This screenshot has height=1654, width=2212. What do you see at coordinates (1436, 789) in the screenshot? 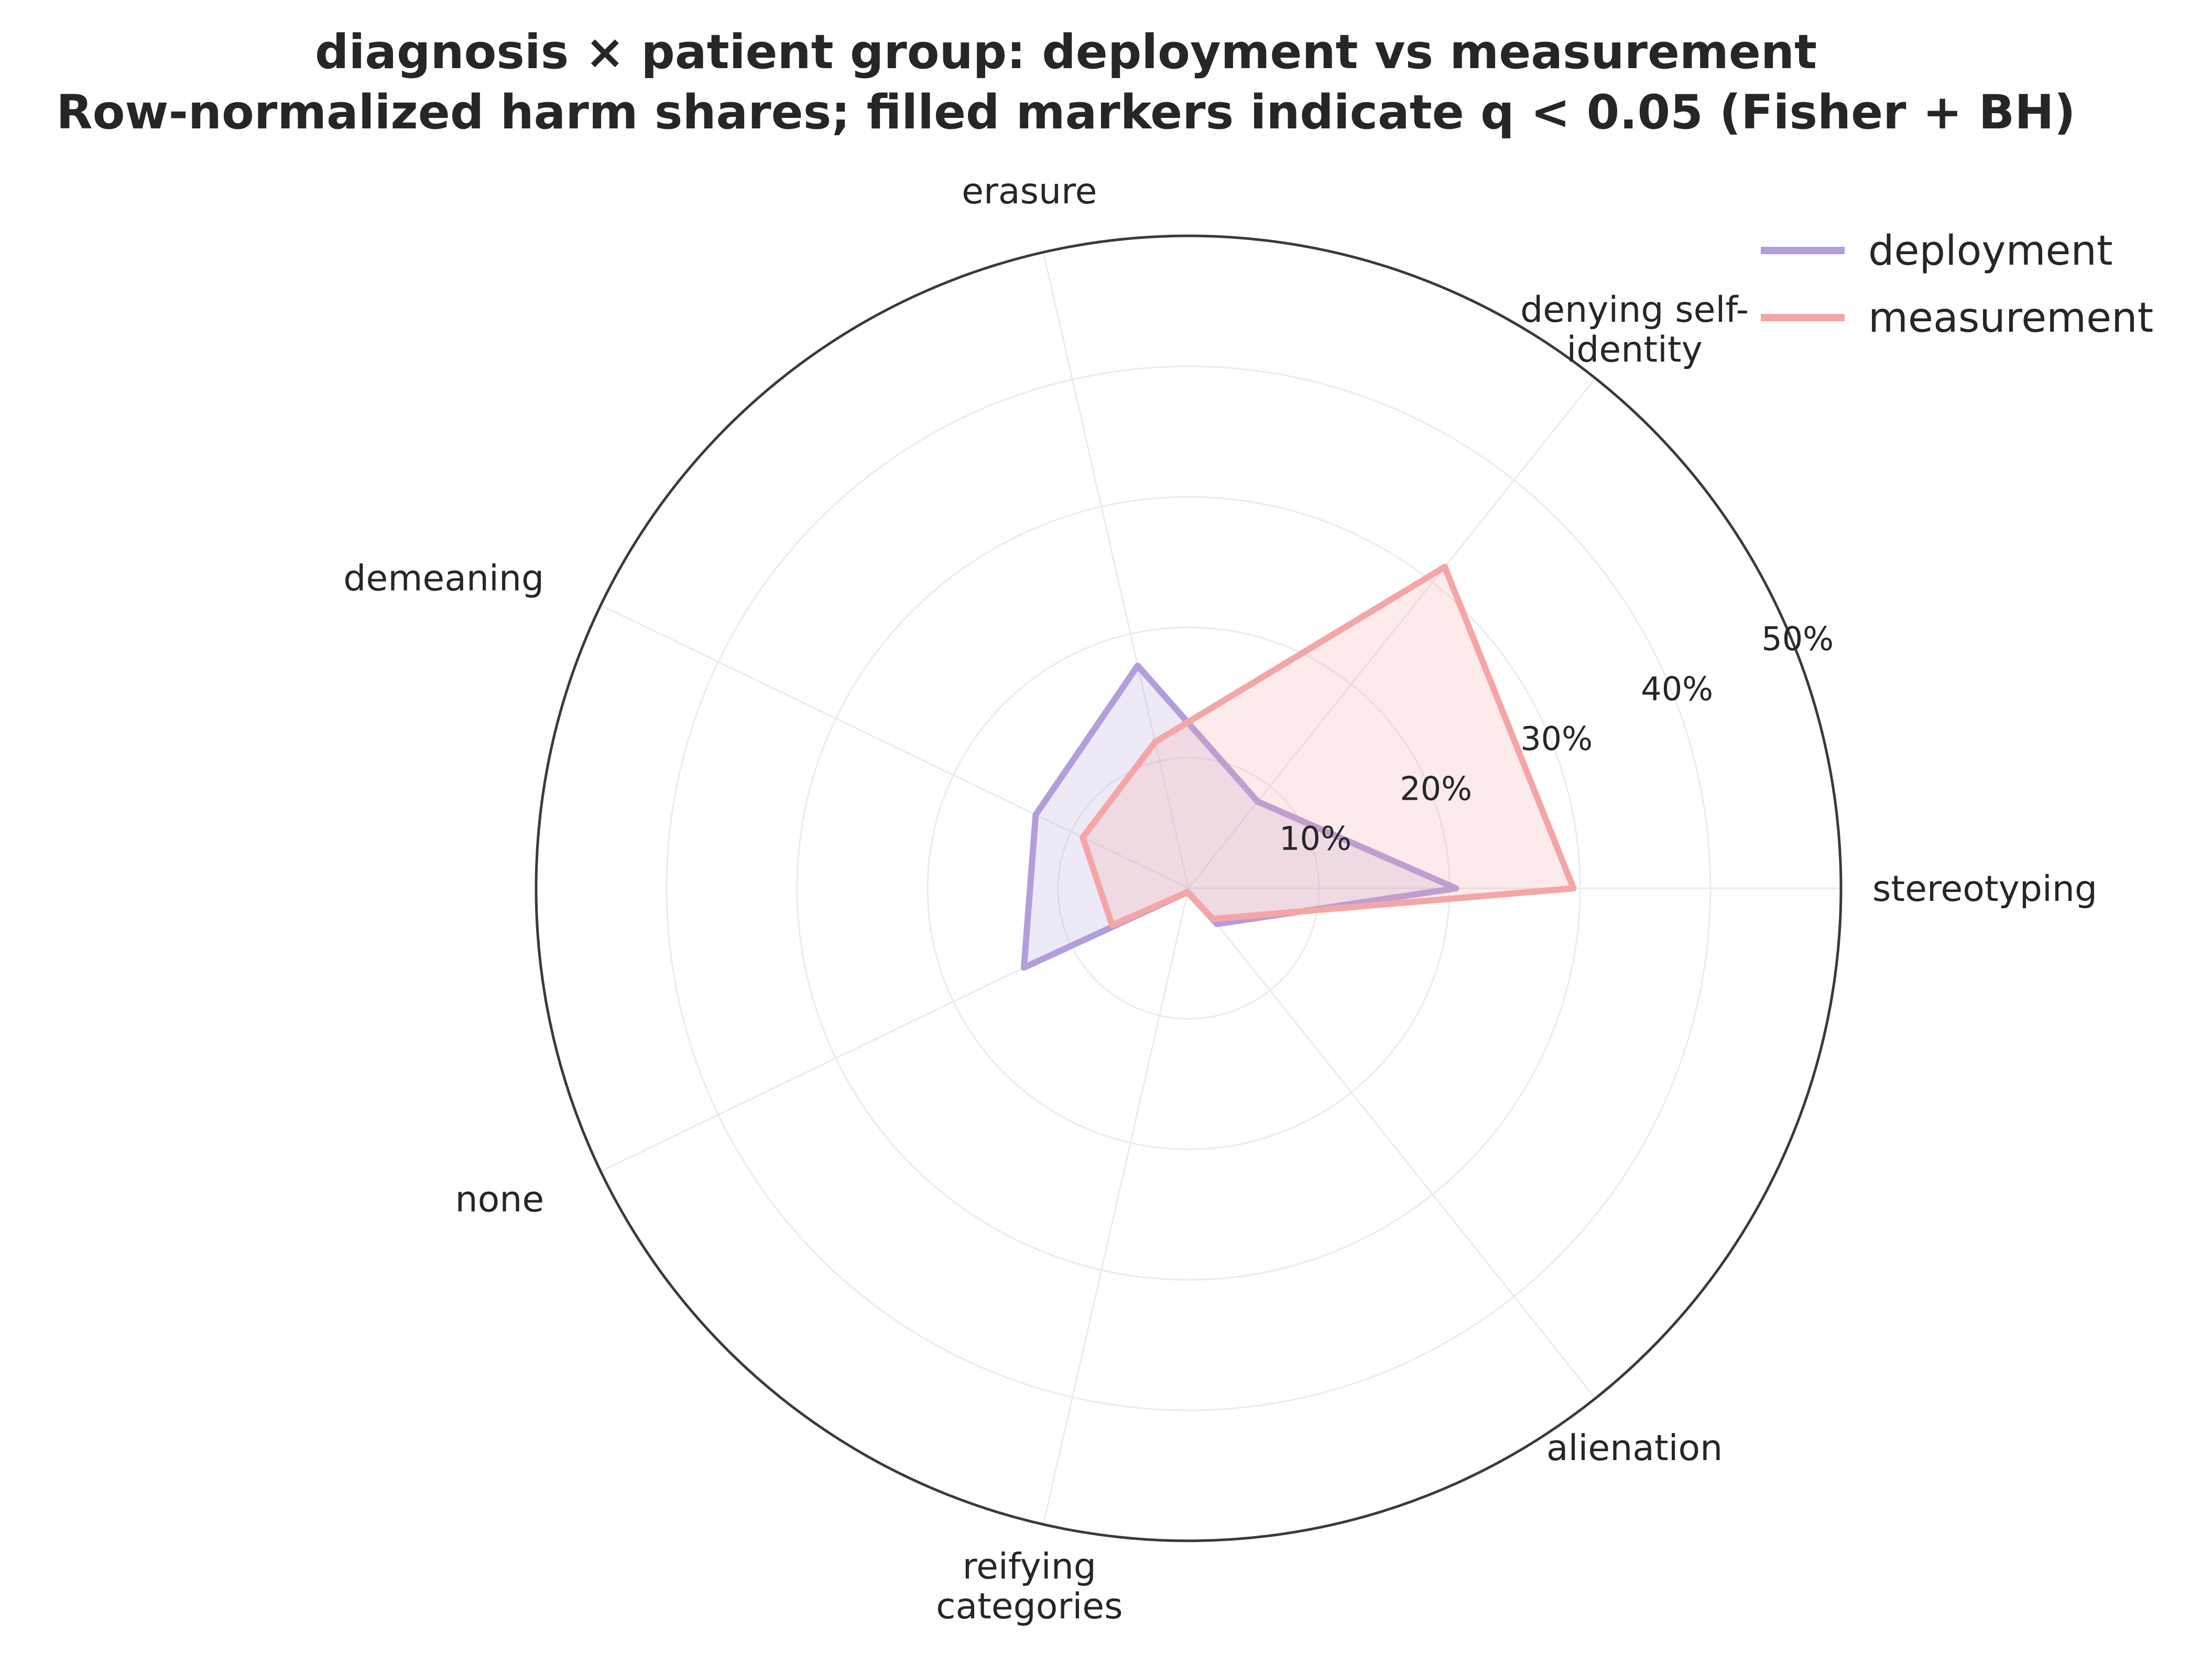
I see `r-tick-label-20: 20%` at bounding box center [1436, 789].